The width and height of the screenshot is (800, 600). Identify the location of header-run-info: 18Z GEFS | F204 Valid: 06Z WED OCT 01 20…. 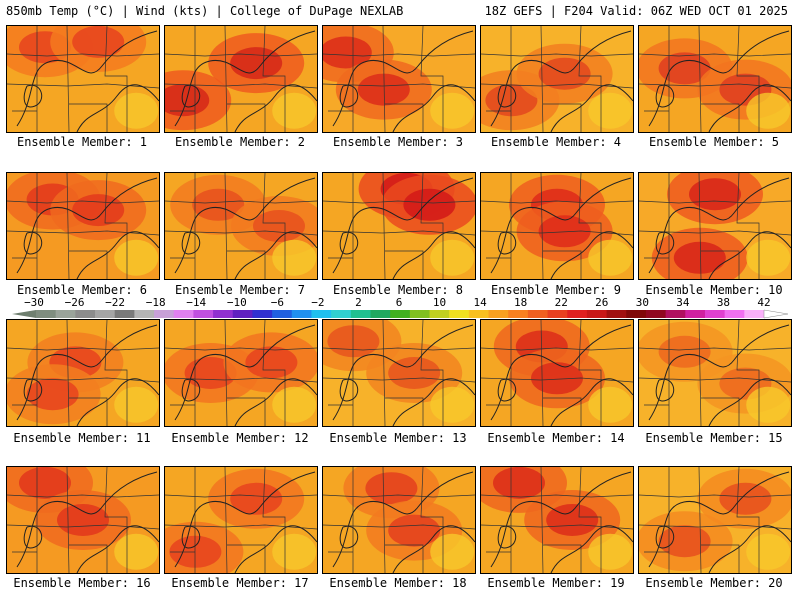
(636, 11).